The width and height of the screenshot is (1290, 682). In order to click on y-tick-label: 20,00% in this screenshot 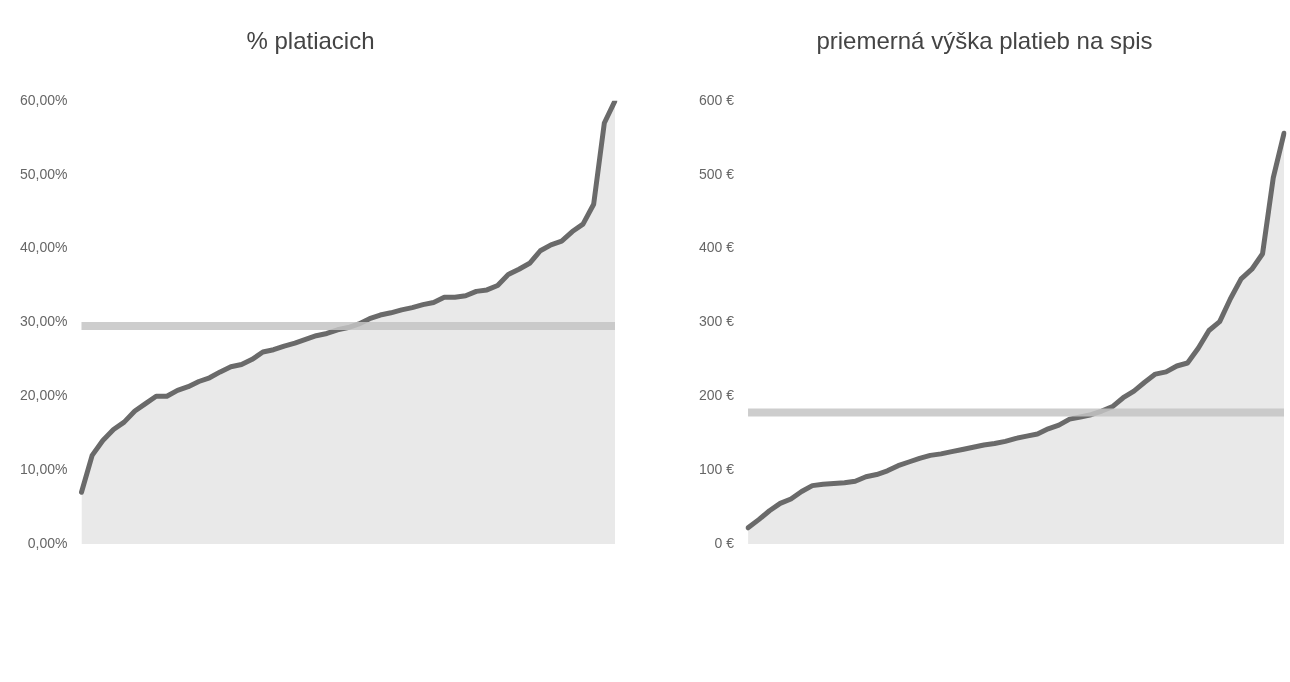, I will do `click(44, 395)`.